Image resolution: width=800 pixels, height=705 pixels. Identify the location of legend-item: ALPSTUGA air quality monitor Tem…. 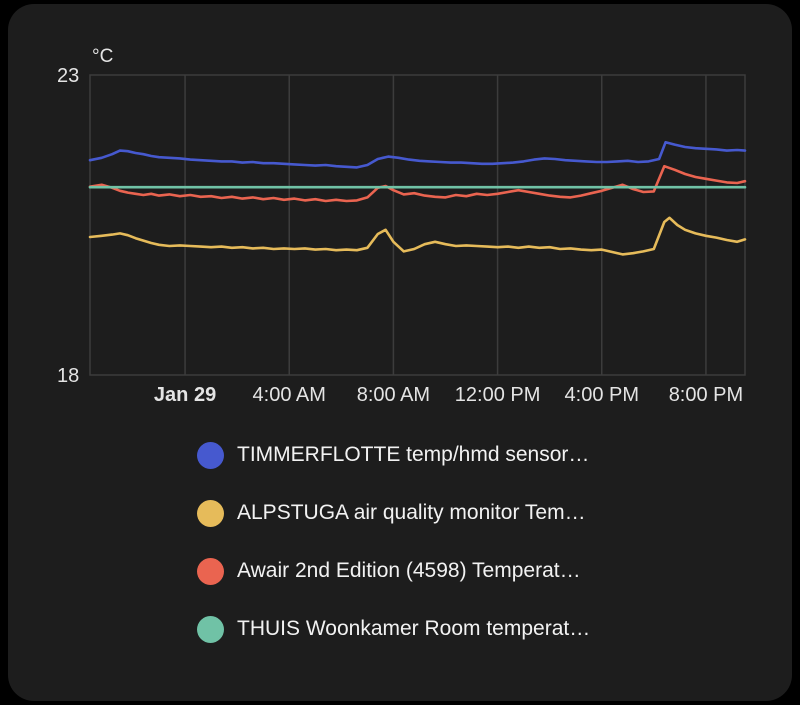
(393, 513).